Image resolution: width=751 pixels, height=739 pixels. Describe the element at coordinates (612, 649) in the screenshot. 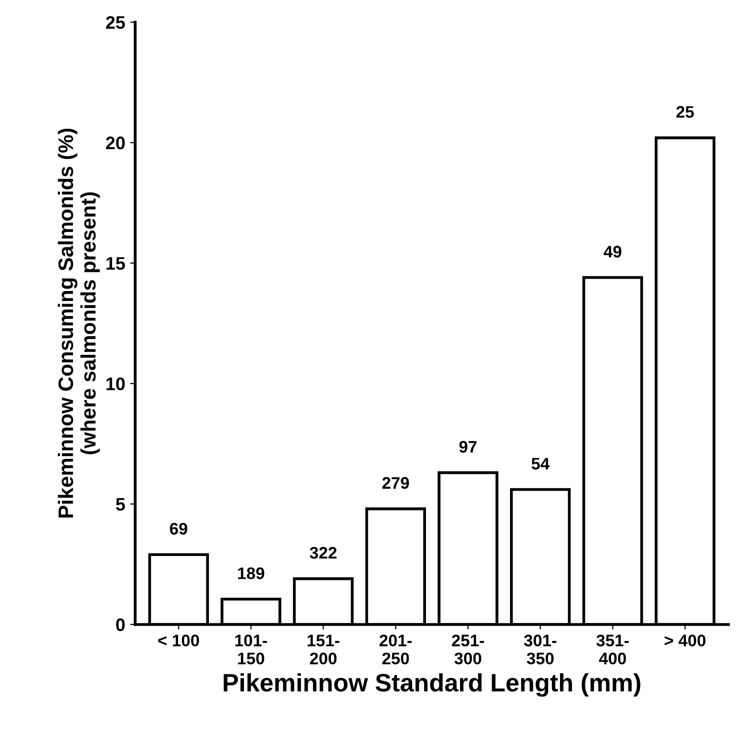

I see `x-tick-label: 351- 400` at that location.